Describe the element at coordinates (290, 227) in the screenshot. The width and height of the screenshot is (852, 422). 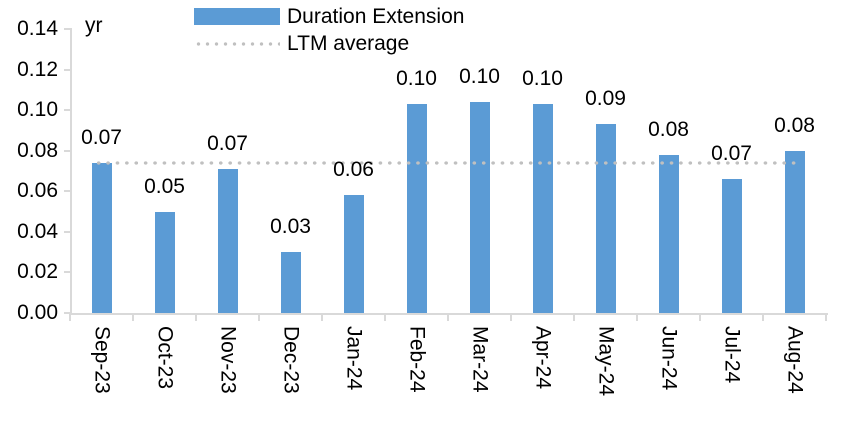
I see `data-label: 0.03` at that location.